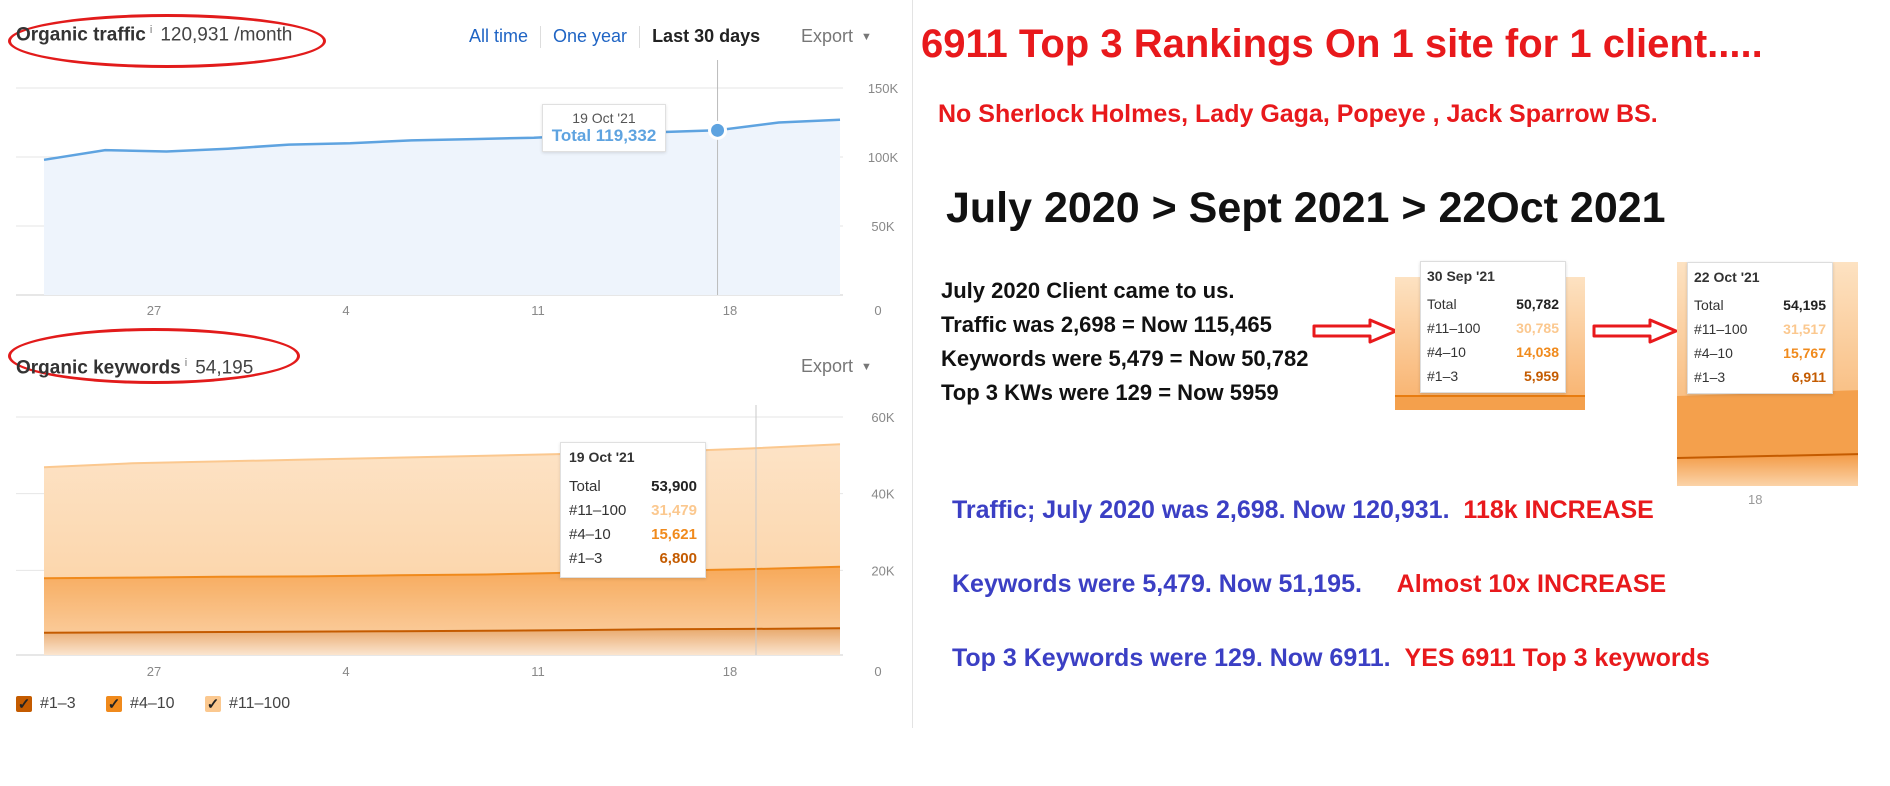 The image size is (1890, 786). Describe the element at coordinates (1760, 377) in the screenshot. I see `tooltip-row-1-3: #1–3 6,911` at that location.